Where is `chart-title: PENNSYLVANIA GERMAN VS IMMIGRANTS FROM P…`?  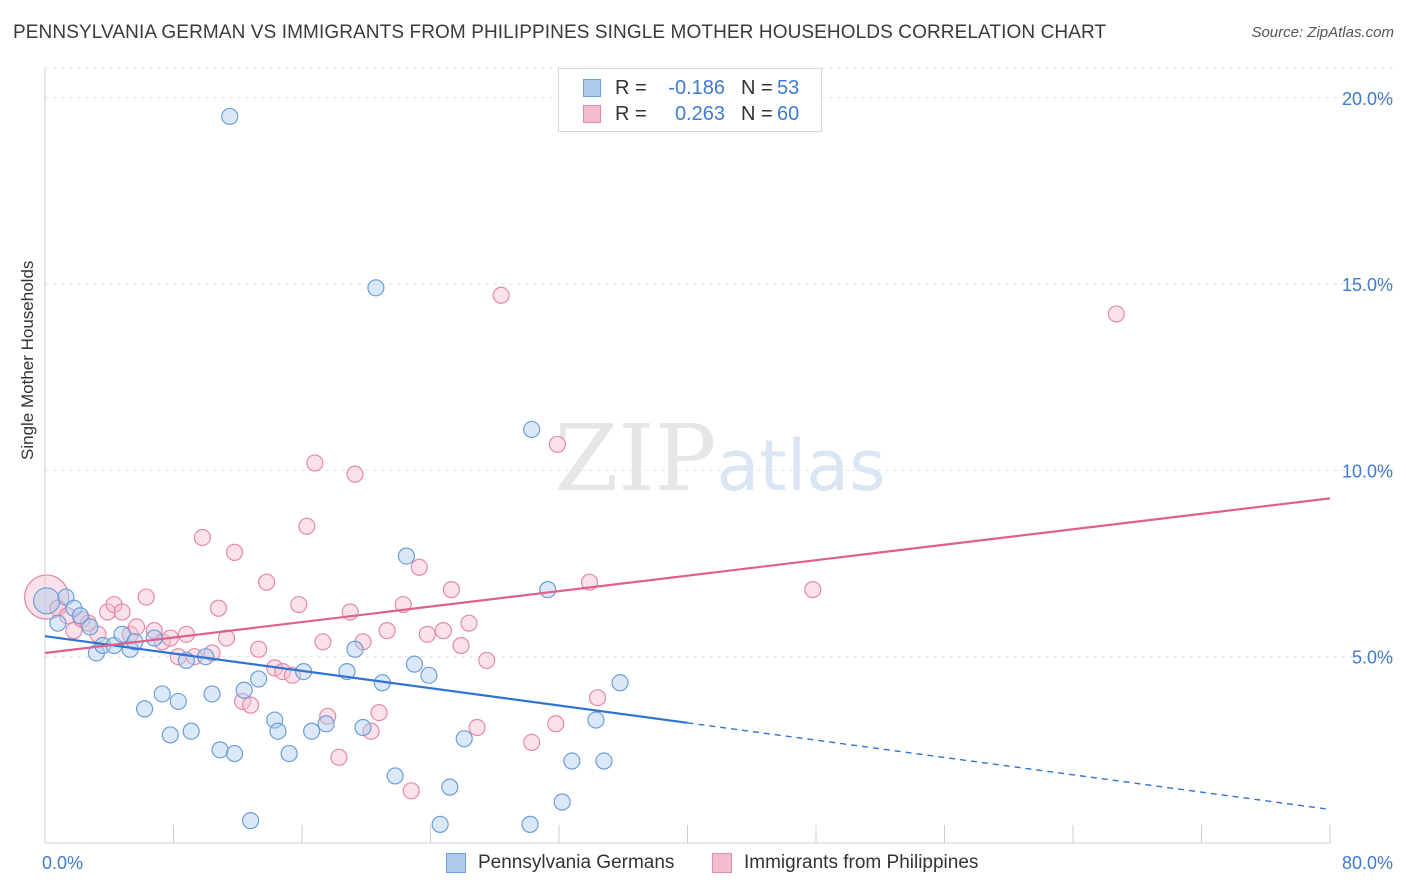 chart-title: PENNSYLVANIA GERMAN VS IMMIGRANTS FROM P… is located at coordinates (560, 32).